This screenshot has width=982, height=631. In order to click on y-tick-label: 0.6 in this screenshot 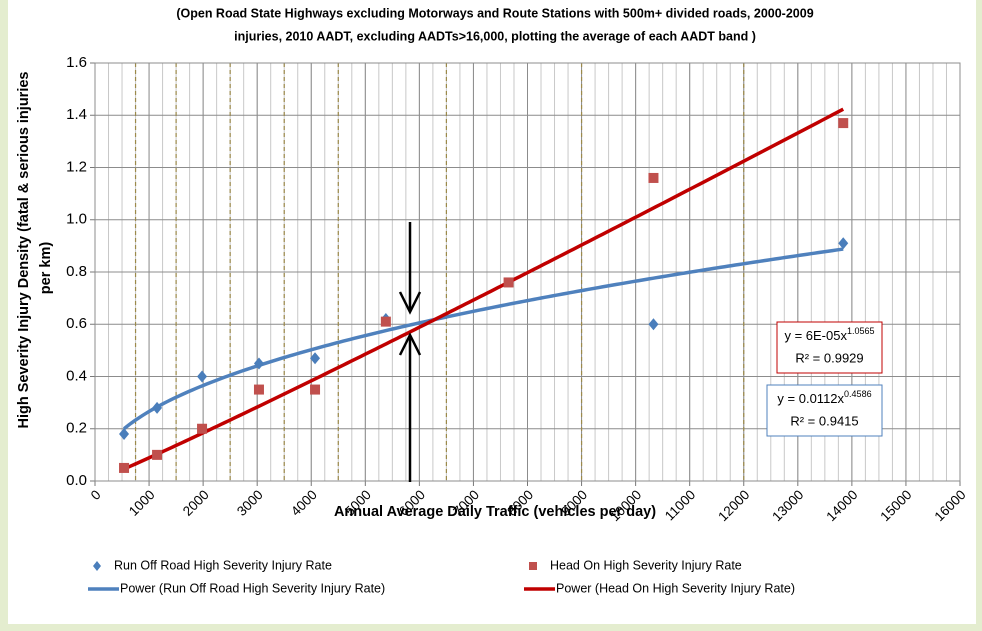, I will do `click(76, 323)`.